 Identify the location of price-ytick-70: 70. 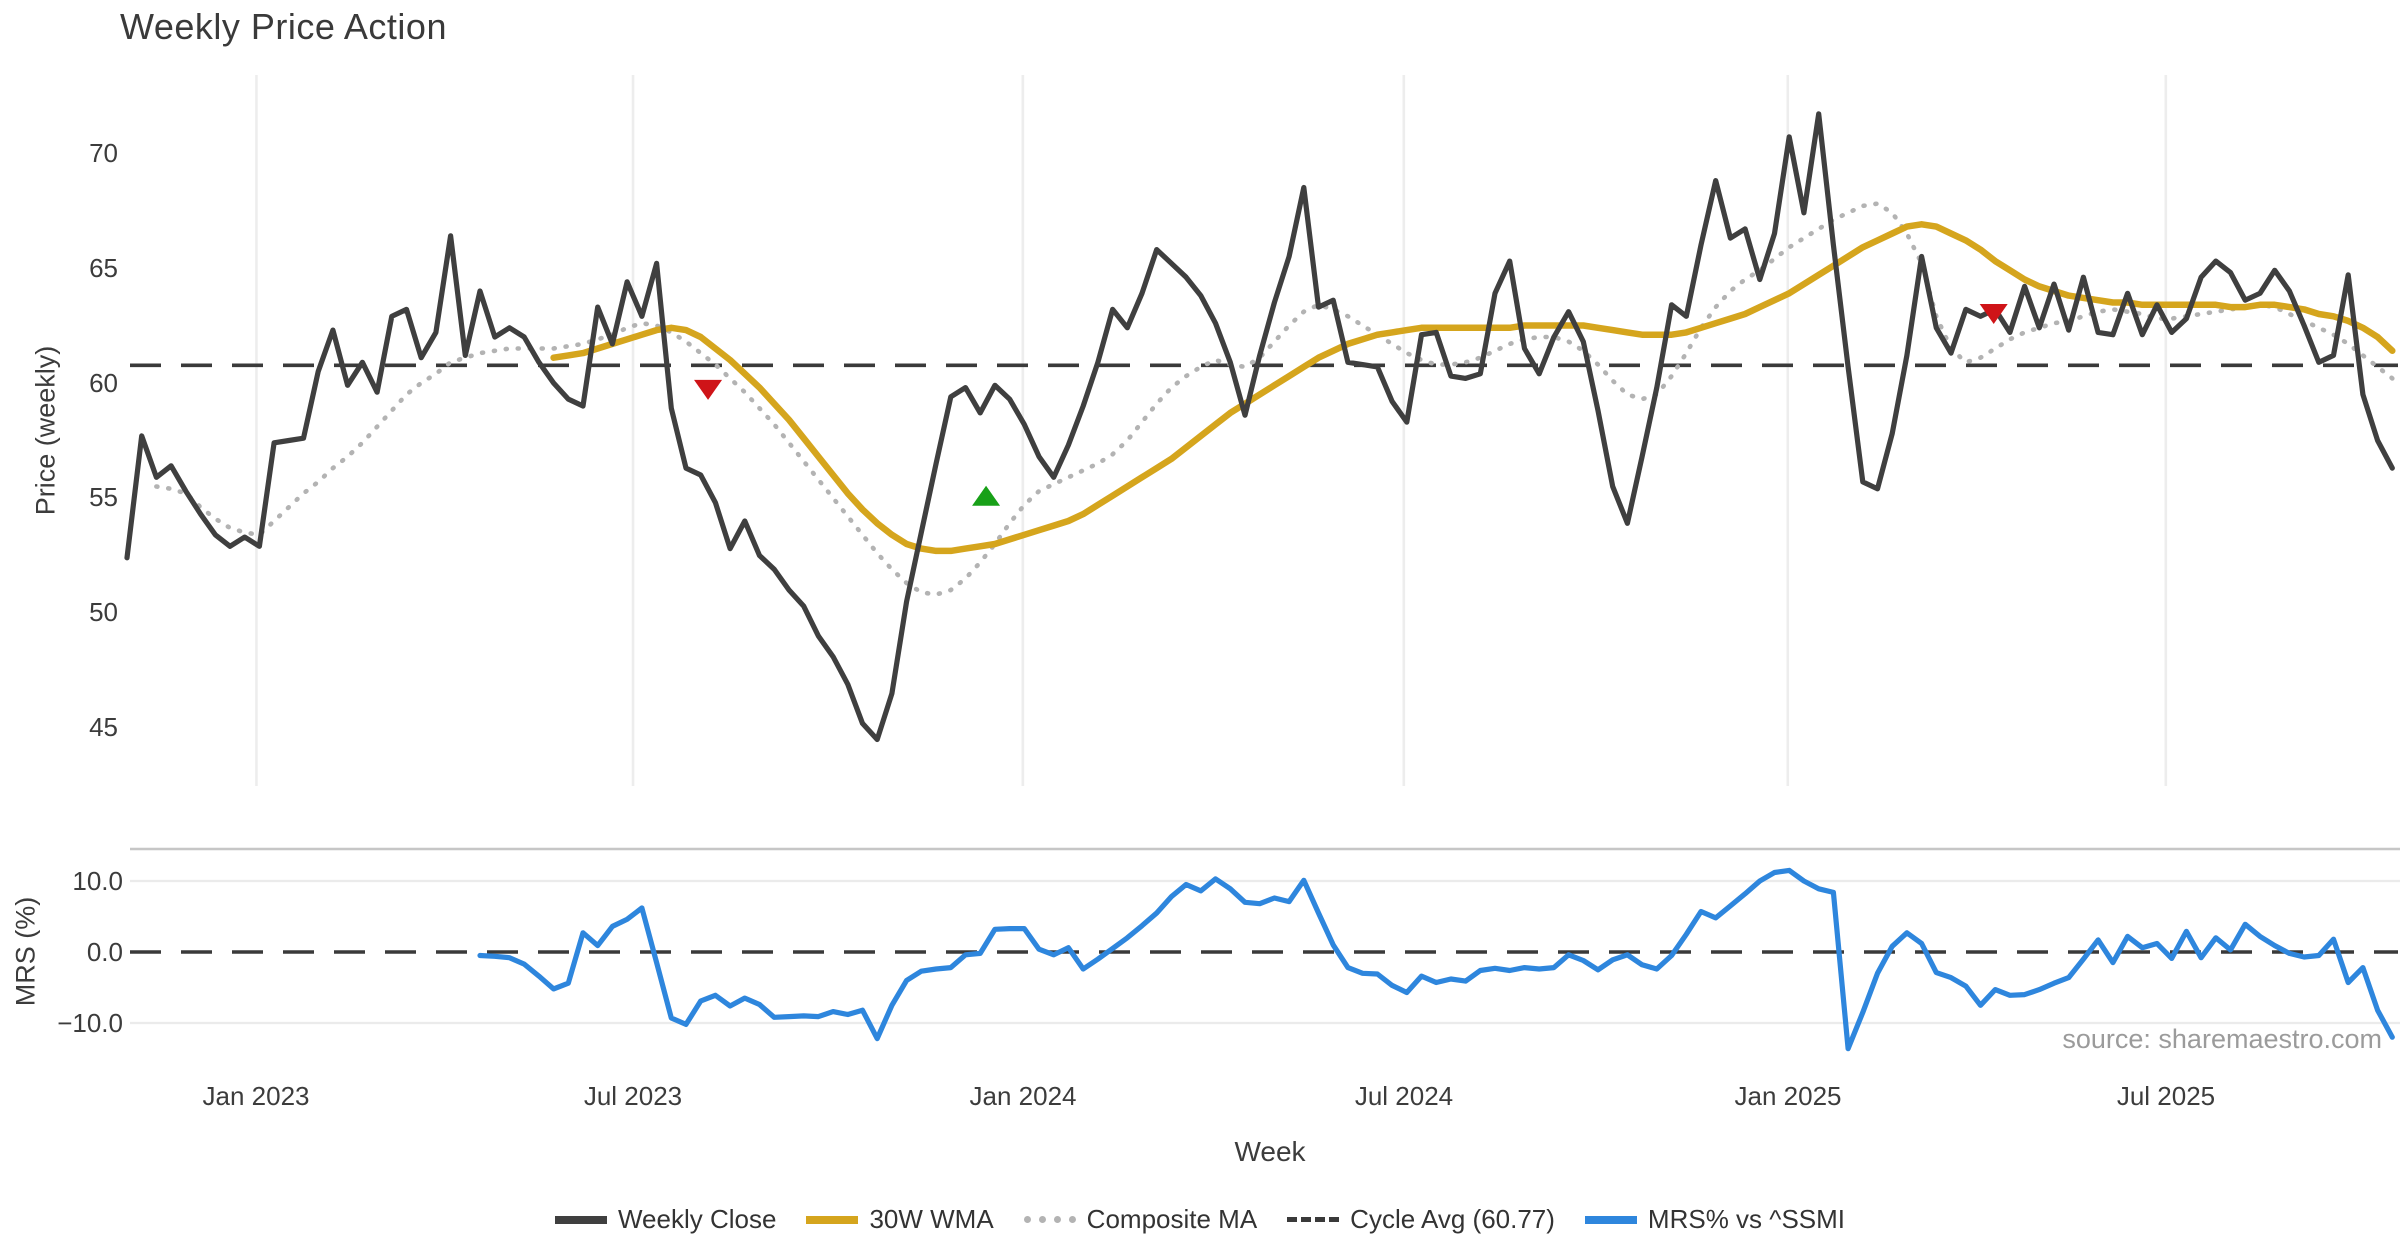
(103, 153).